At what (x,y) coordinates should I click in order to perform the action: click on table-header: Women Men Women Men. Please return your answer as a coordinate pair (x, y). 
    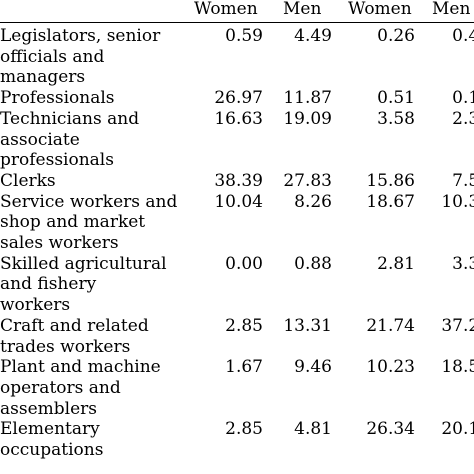
    Looking at the image, I should click on (237, 11).